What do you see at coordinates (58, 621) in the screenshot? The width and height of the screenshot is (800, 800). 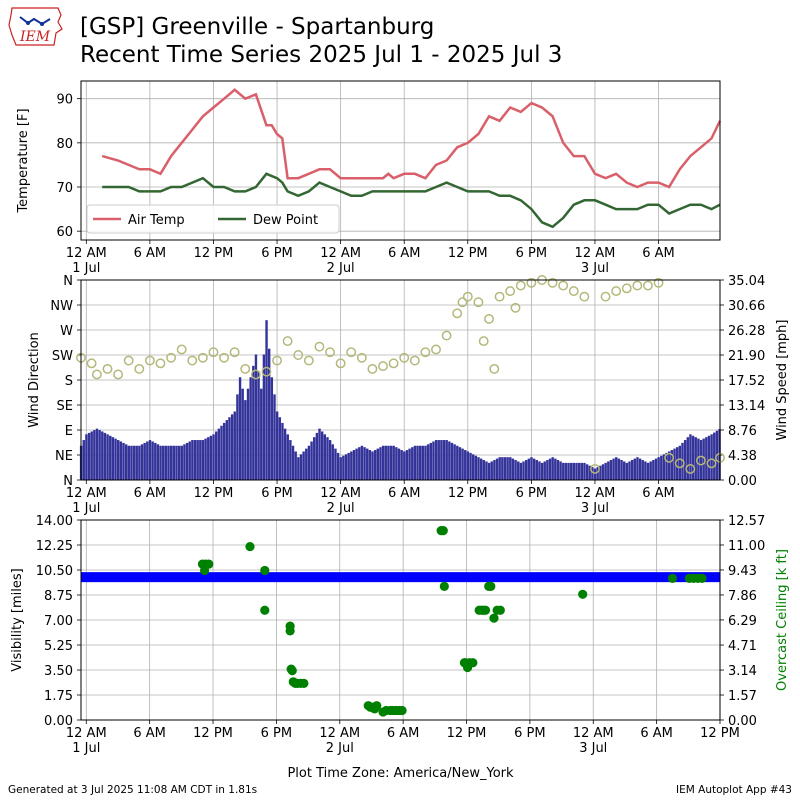 I see `vis-y-tick-label: 7.00` at bounding box center [58, 621].